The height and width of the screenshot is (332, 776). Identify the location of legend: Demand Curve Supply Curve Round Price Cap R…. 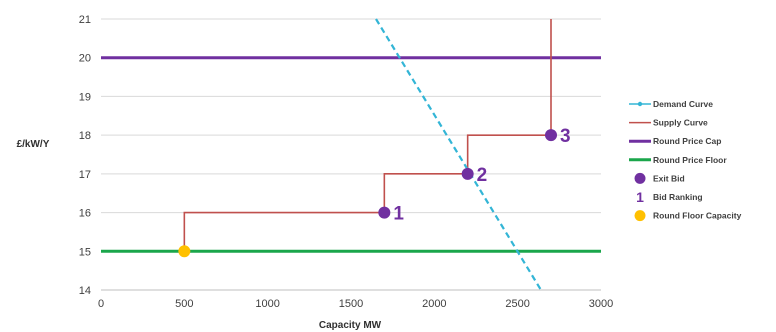
(685, 160).